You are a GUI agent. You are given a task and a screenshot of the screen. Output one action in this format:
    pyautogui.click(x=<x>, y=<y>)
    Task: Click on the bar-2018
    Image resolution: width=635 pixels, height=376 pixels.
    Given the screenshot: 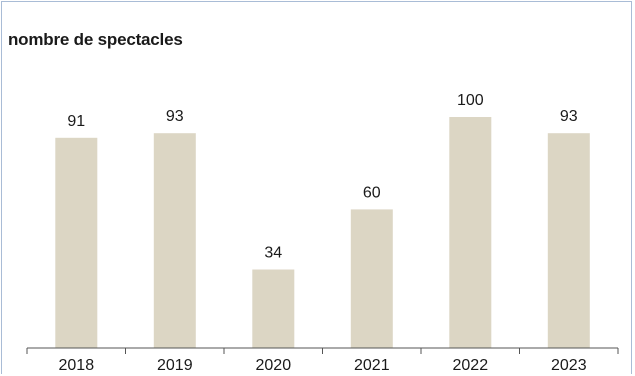 What is the action you would take?
    pyautogui.click(x=76, y=243)
    